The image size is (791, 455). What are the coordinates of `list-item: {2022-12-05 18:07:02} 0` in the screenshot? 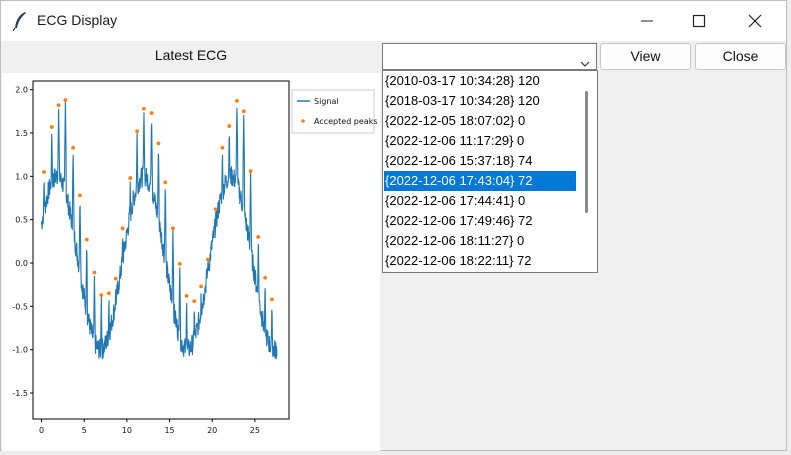 It's located at (455, 120).